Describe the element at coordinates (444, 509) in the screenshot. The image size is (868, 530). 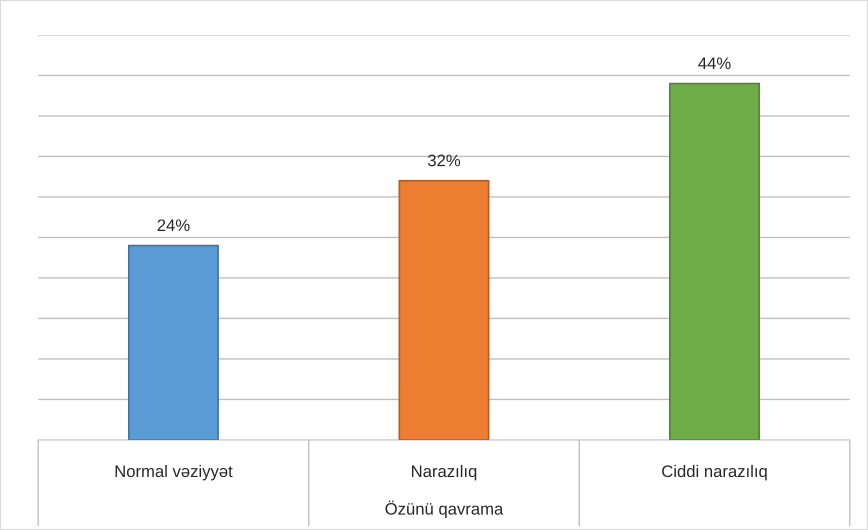
I see `x-axis-title: Özünü qavrama` at that location.